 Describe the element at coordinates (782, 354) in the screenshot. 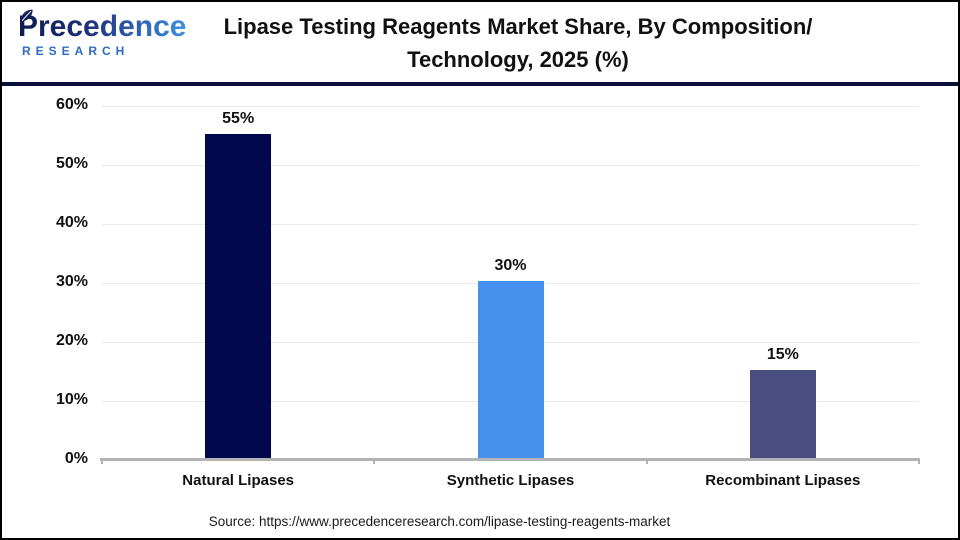

I see `bar-value-label: 15%` at that location.